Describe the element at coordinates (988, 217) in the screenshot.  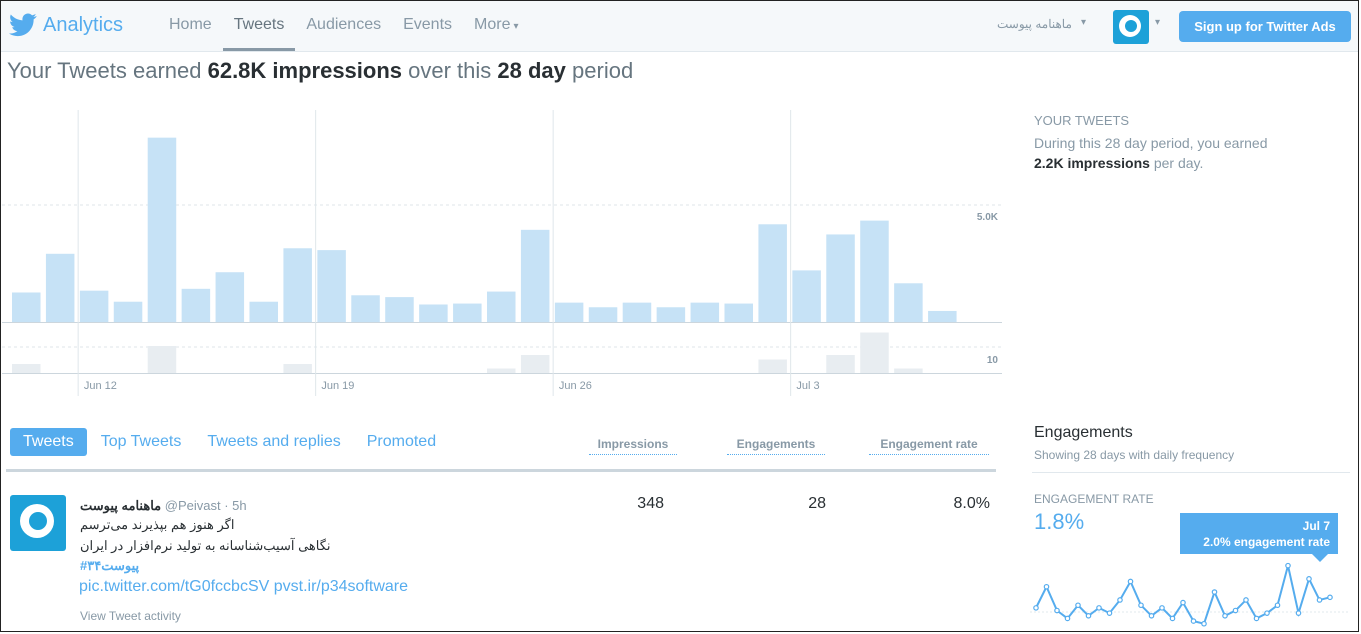
I see `y-tick-upper: 5.0K` at that location.